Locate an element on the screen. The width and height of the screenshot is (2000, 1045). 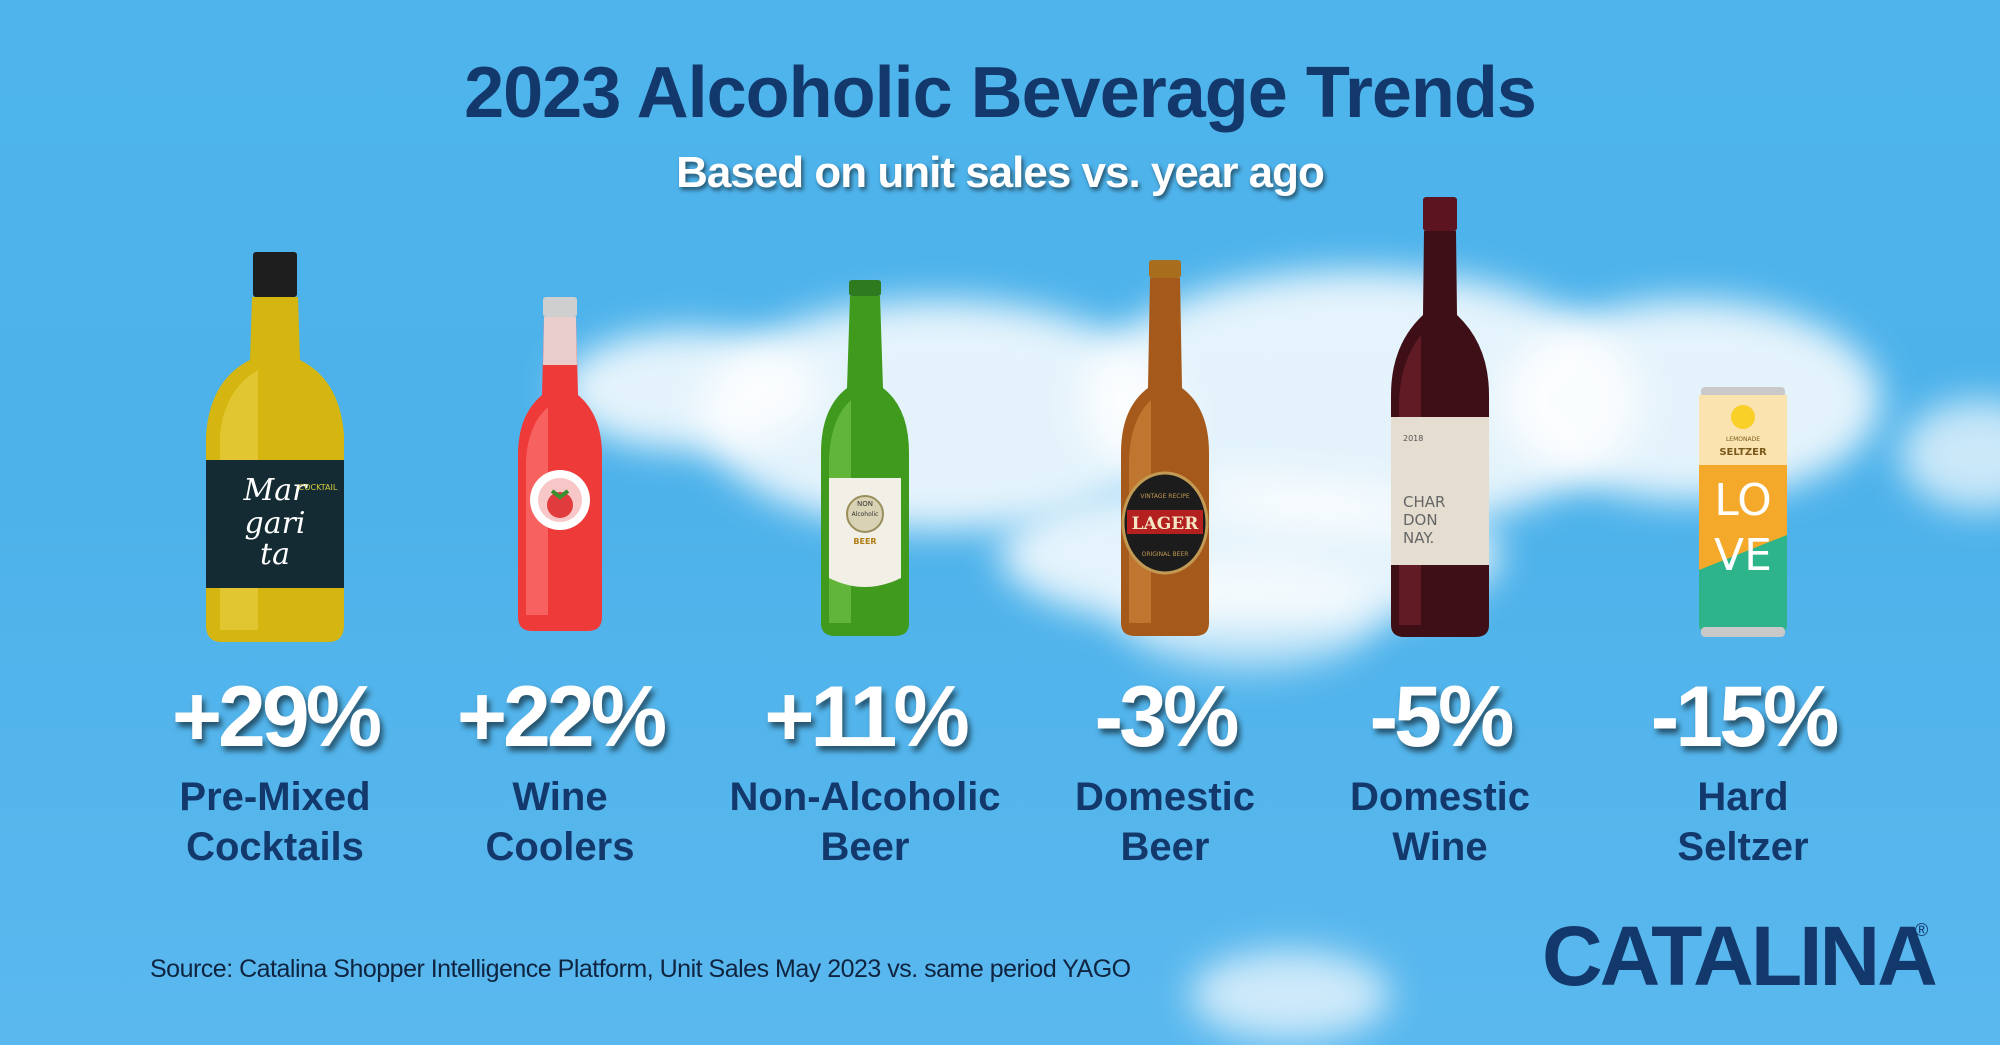
bottle-label-line2: DON is located at coordinates (1420, 520).